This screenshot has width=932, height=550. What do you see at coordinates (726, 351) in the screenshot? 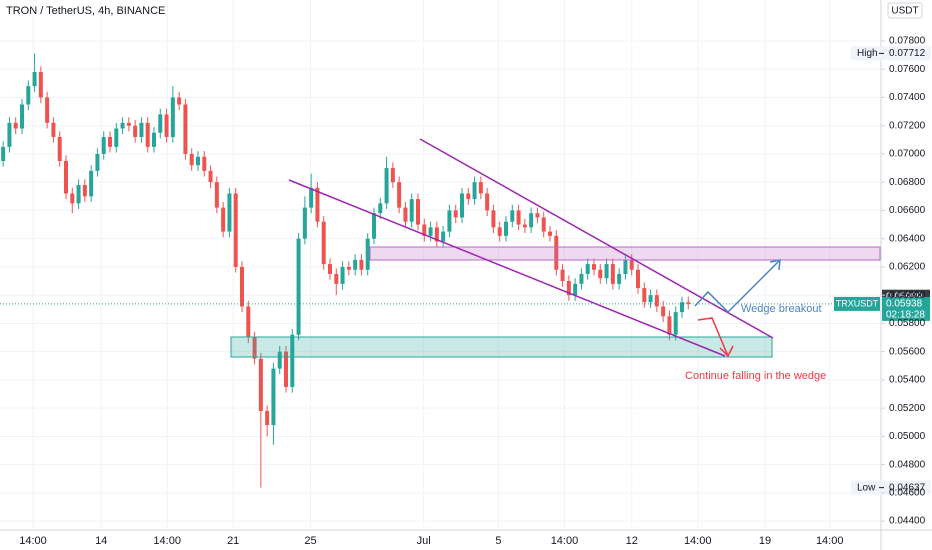
I see `fall-arrowhead` at bounding box center [726, 351].